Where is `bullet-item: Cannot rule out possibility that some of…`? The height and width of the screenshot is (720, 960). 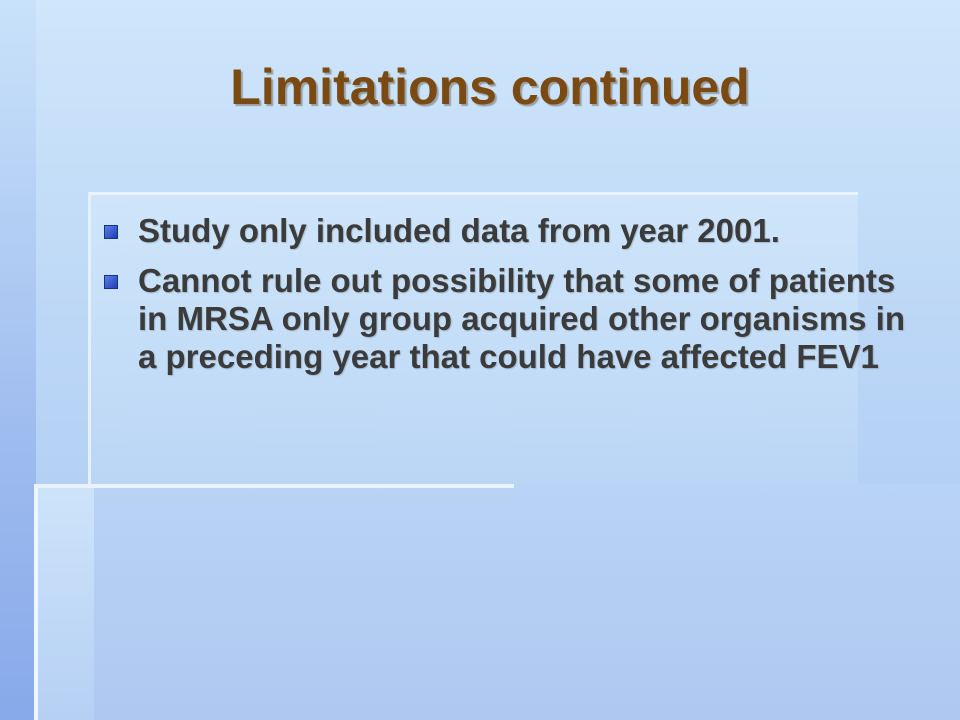
bullet-item: Cannot rule out possibility that some of… is located at coordinates (517, 319).